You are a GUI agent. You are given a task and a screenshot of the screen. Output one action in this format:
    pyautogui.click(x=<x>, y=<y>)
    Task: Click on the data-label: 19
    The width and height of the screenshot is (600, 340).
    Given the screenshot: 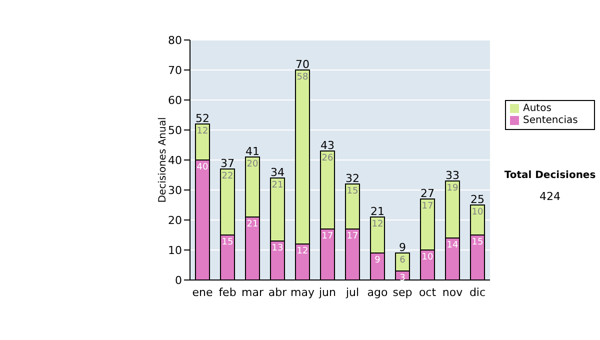 What is the action you would take?
    pyautogui.click(x=452, y=188)
    